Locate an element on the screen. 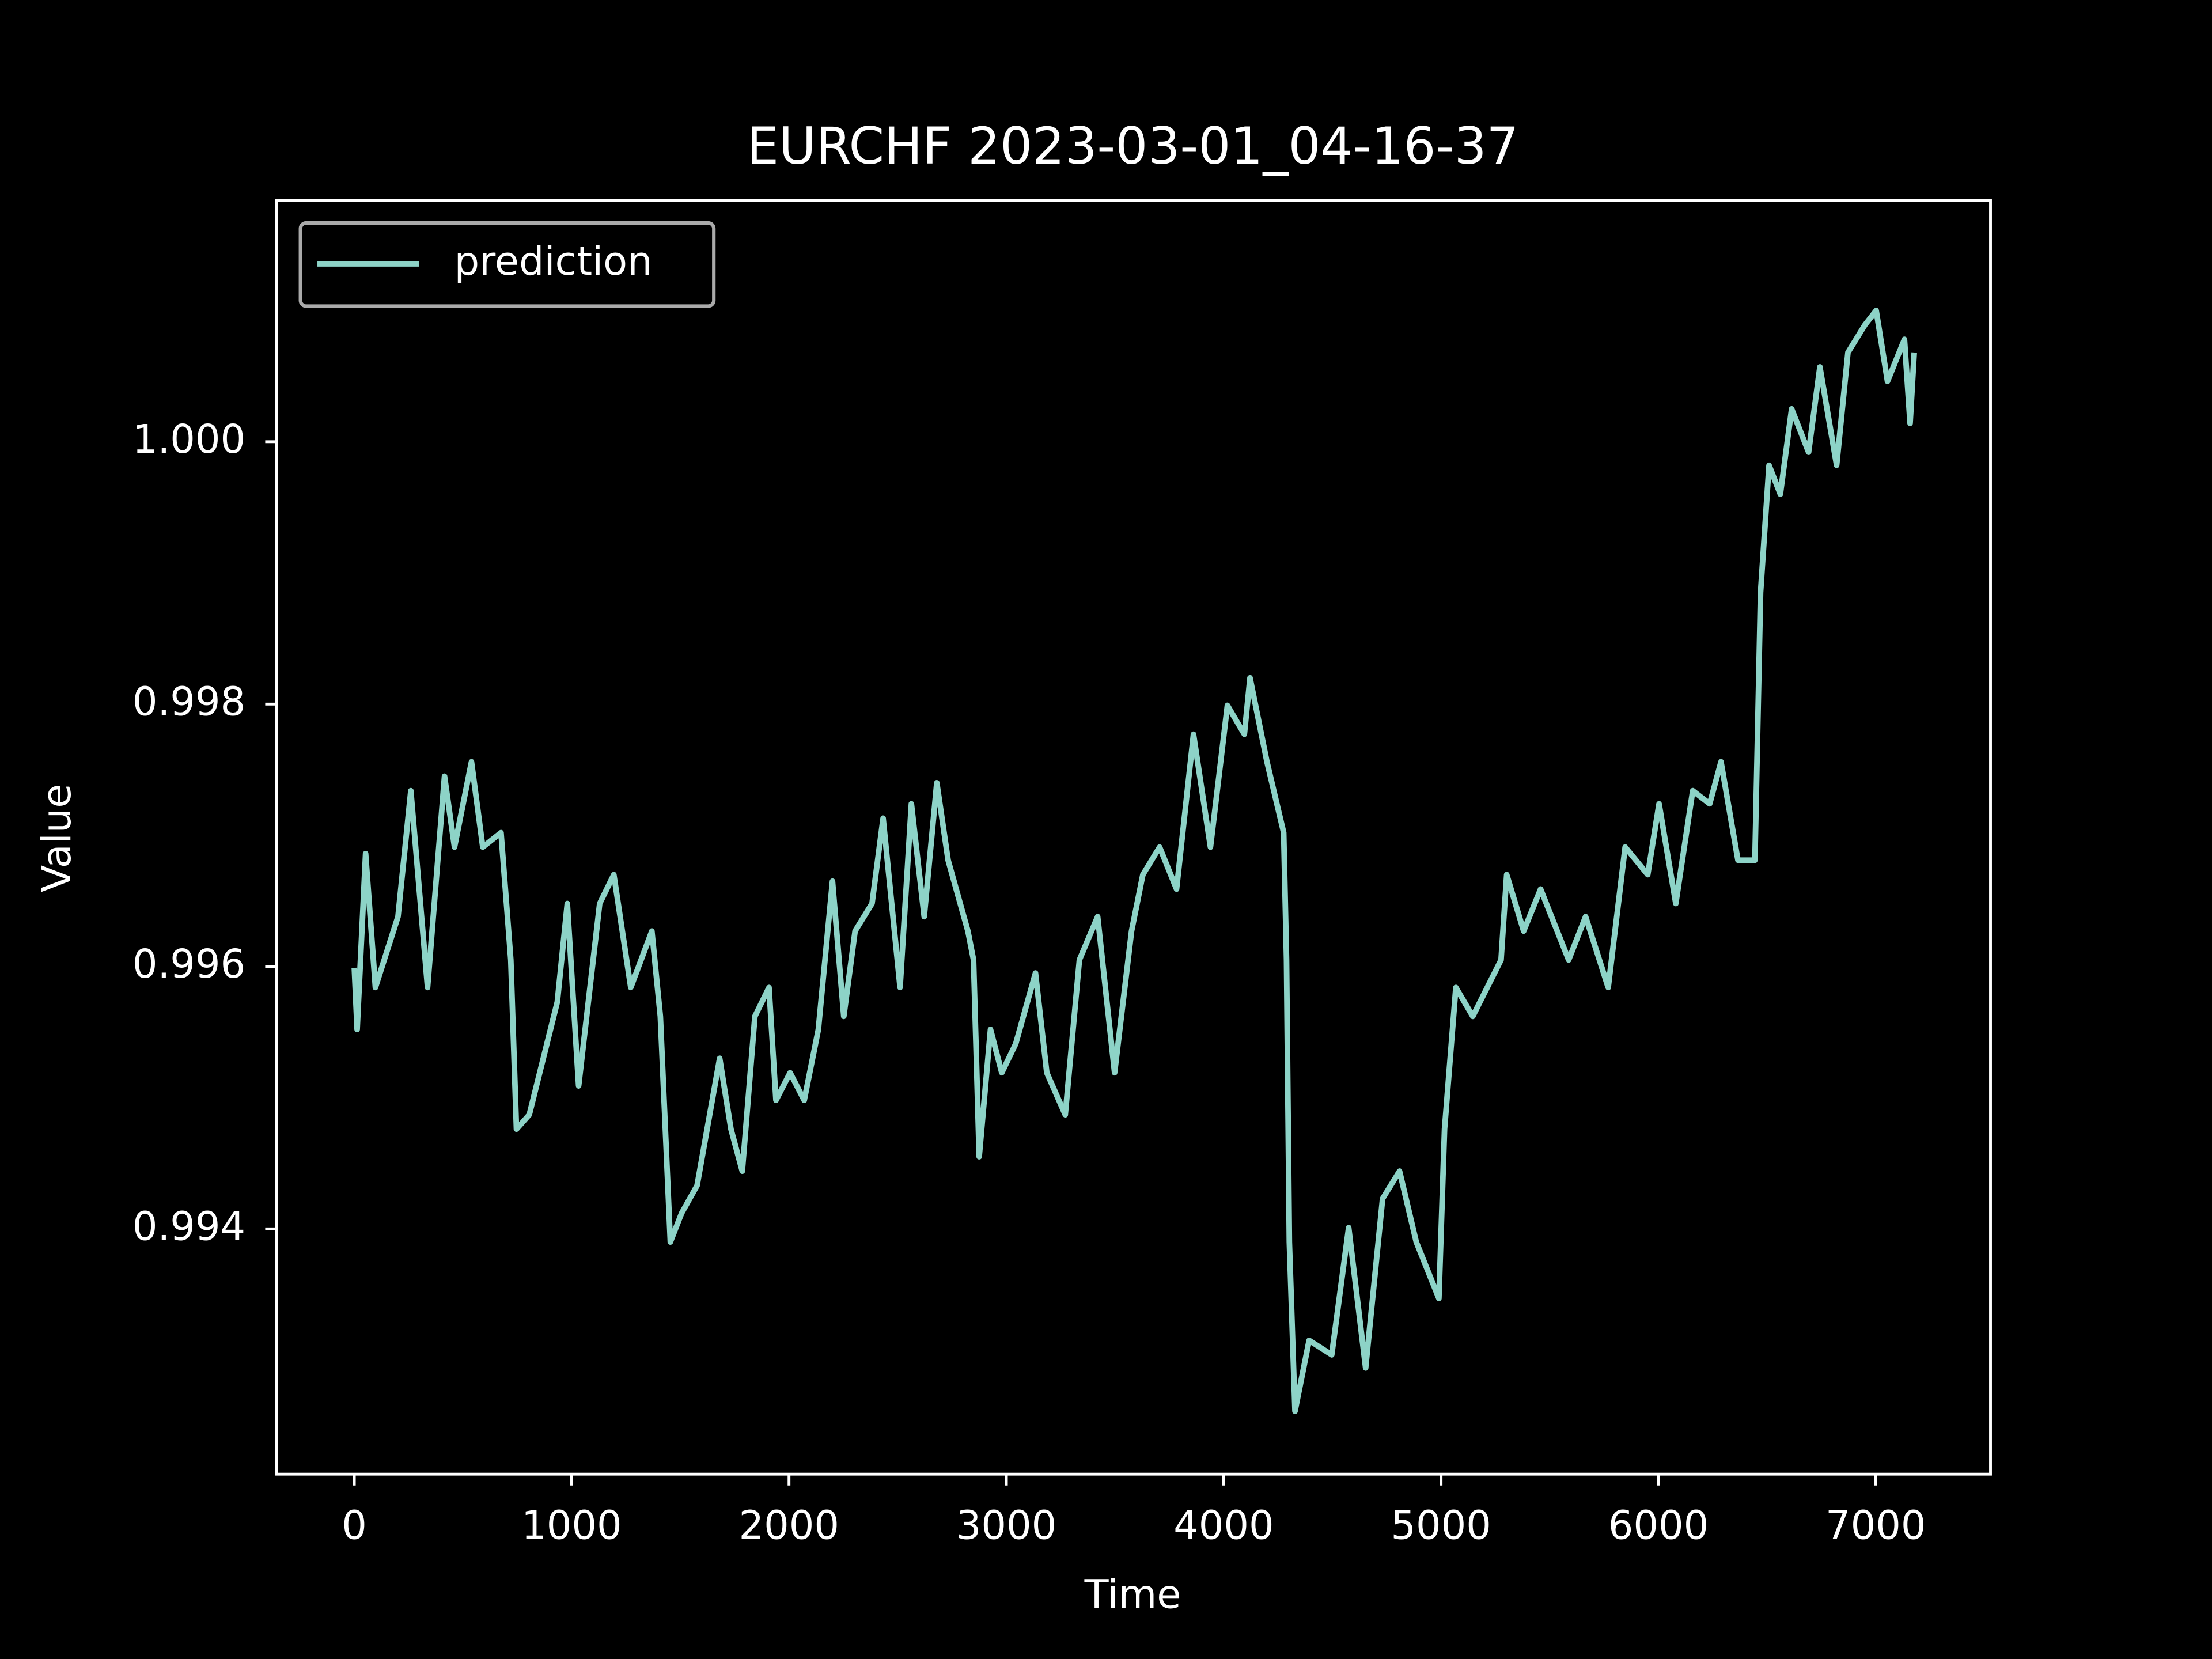 The image size is (2212, 1659). x-axis-label: Time is located at coordinates (1132, 1594).